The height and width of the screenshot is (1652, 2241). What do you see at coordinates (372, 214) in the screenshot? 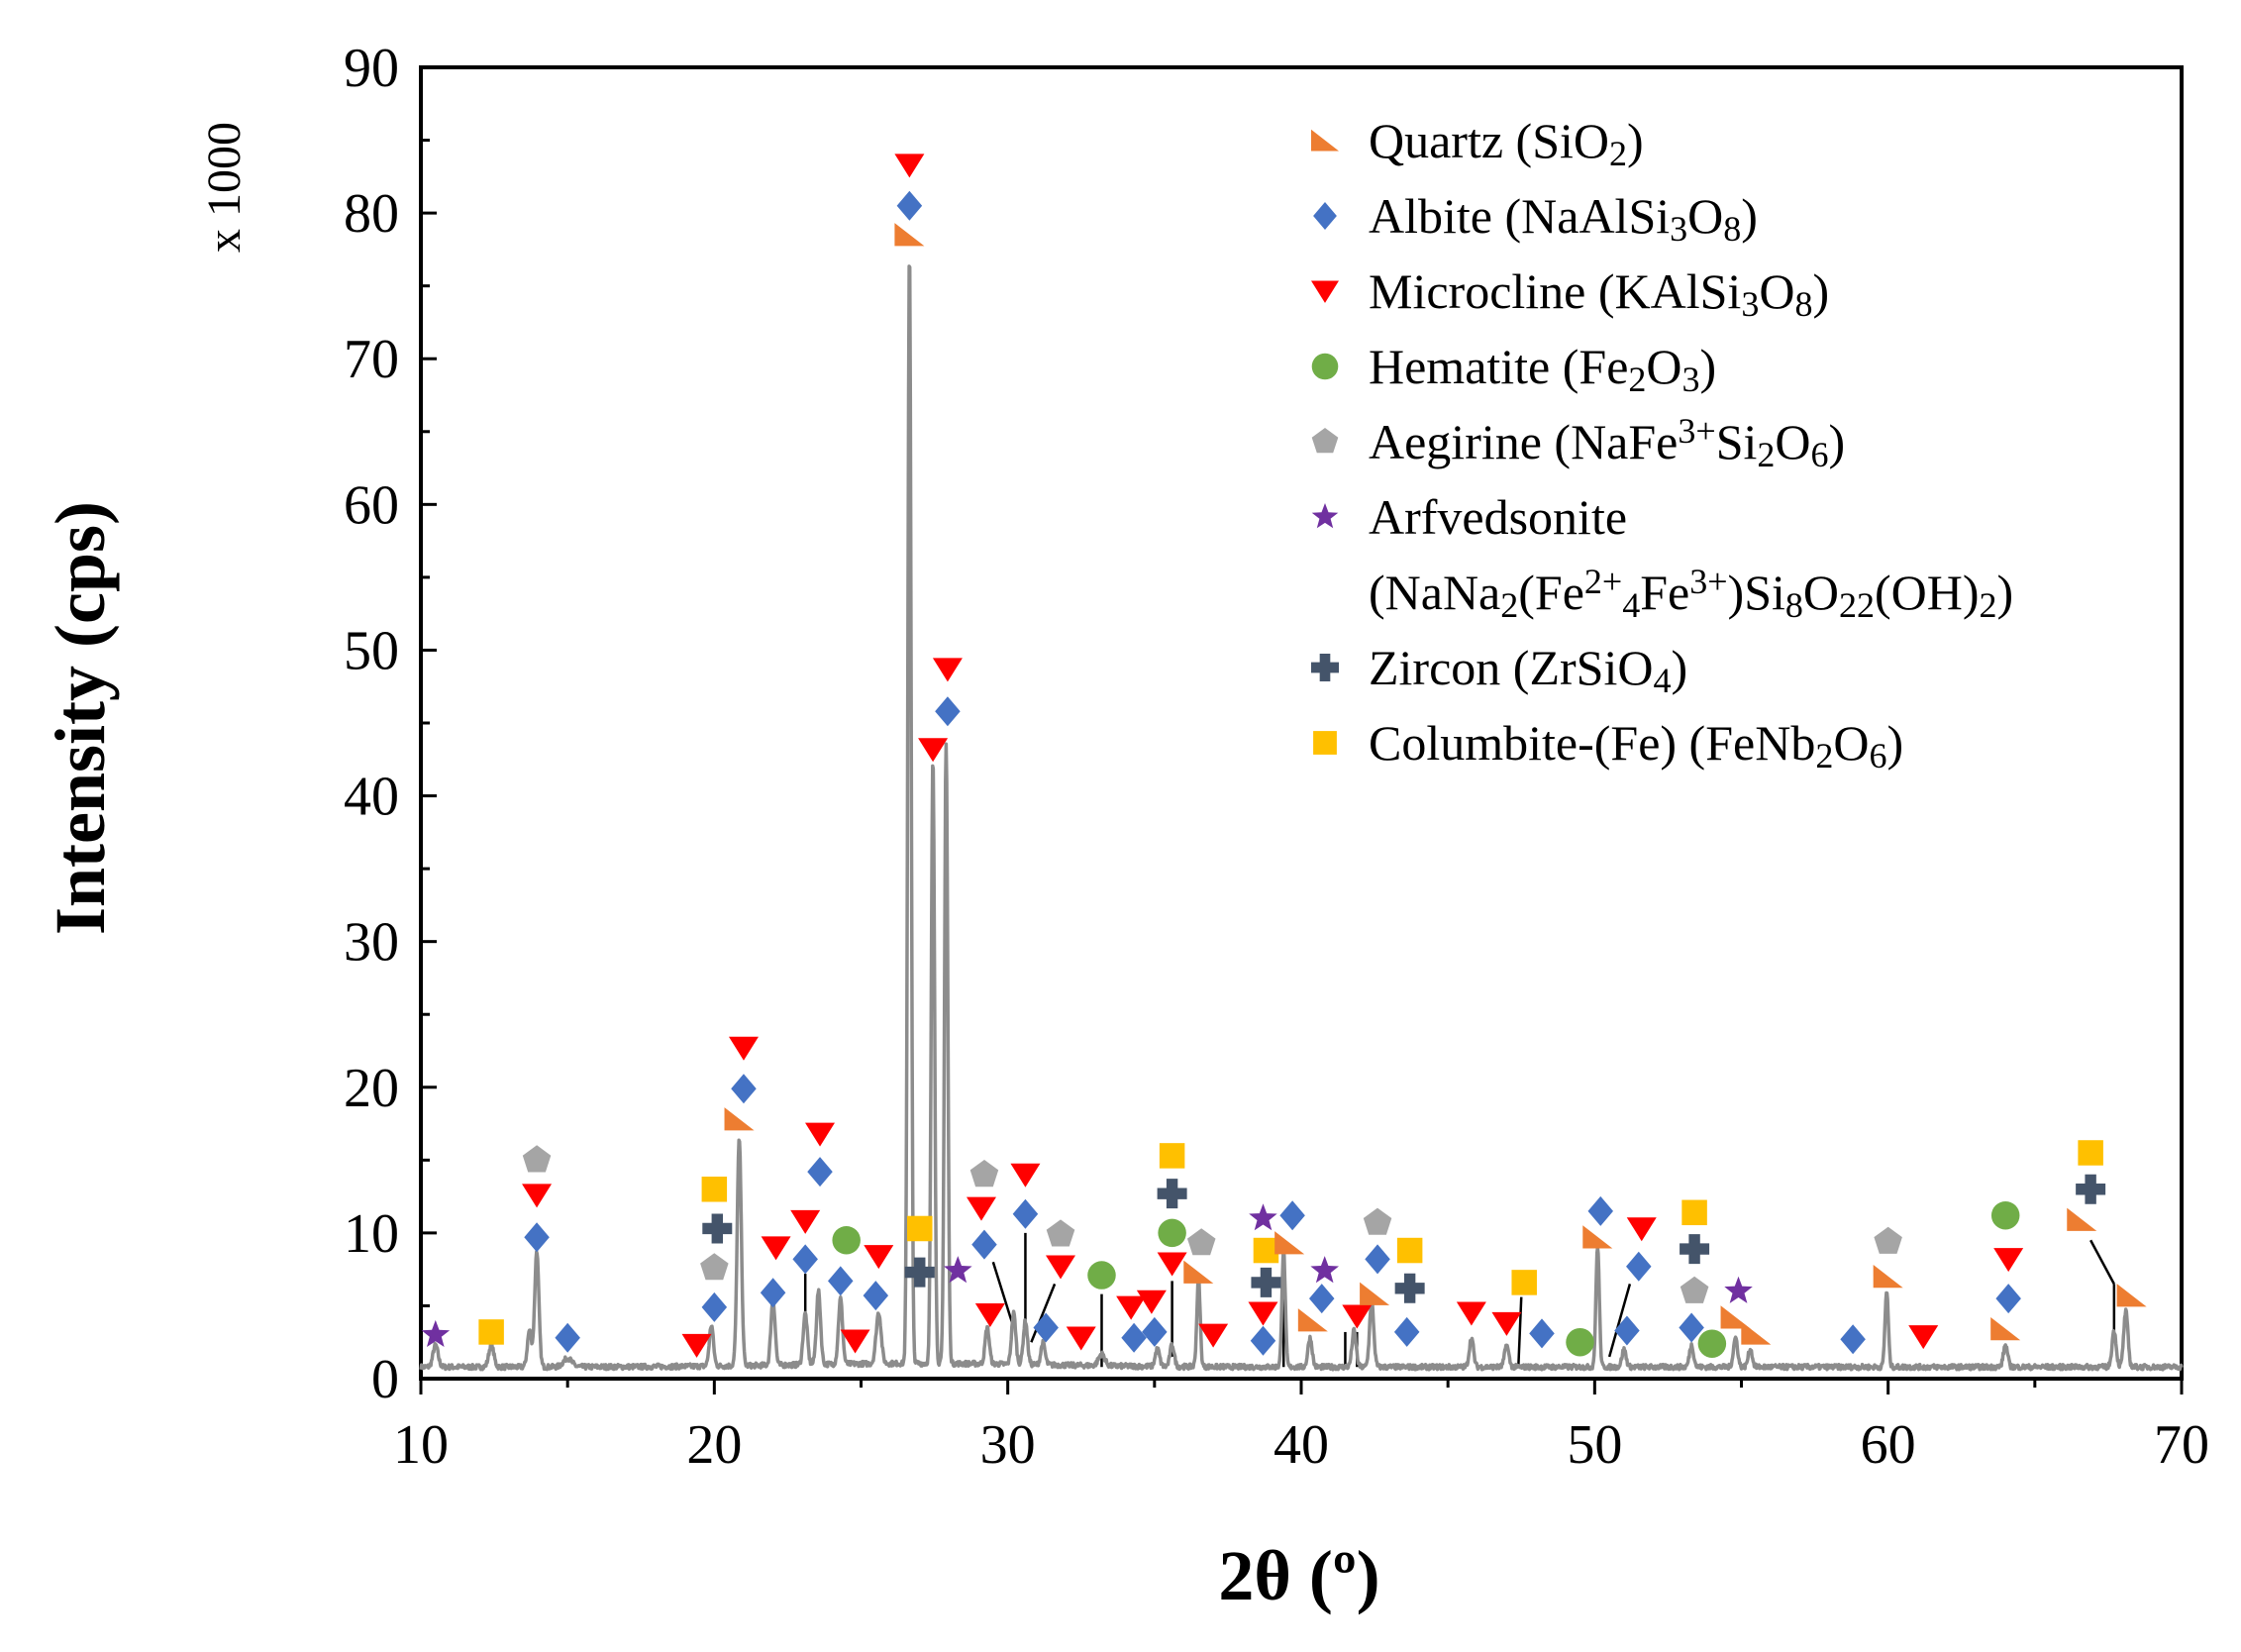
I see `y-tick-label: 80` at bounding box center [372, 214].